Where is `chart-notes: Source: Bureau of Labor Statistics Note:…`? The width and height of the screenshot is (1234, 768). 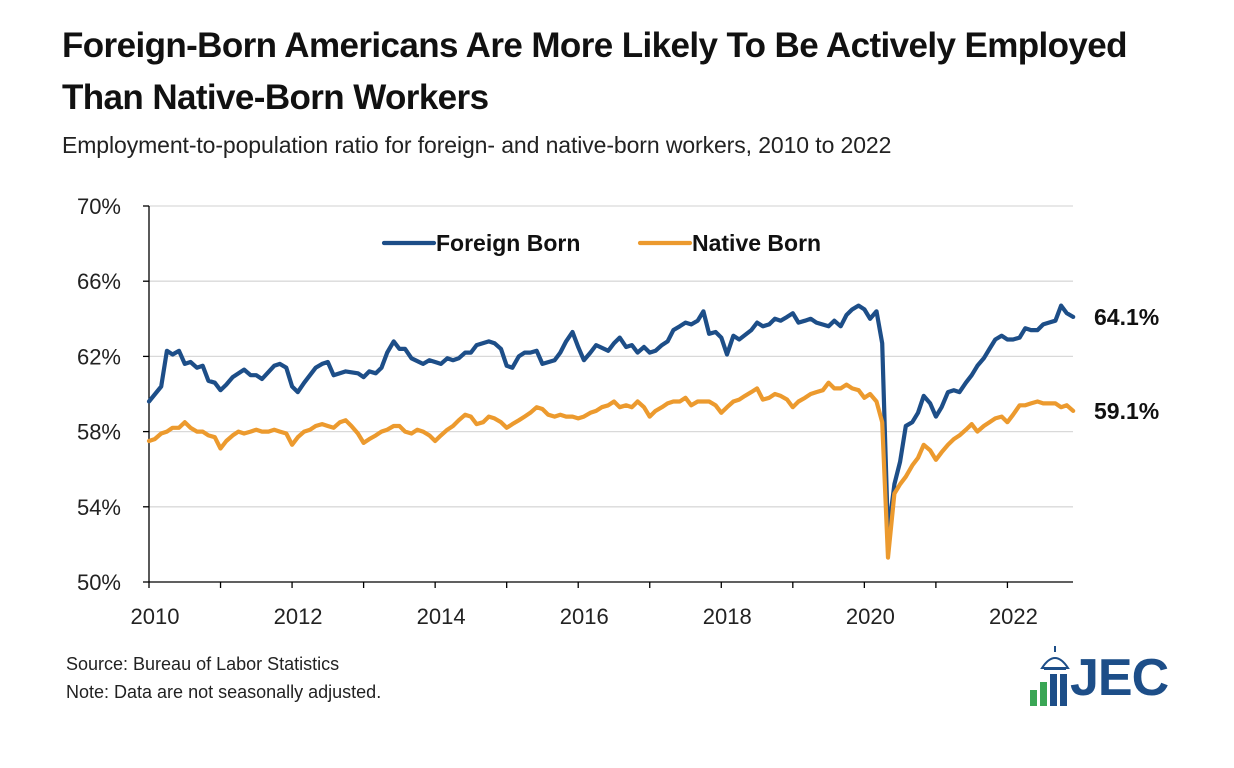 chart-notes: Source: Bureau of Labor Statistics Note:… is located at coordinates (223, 678).